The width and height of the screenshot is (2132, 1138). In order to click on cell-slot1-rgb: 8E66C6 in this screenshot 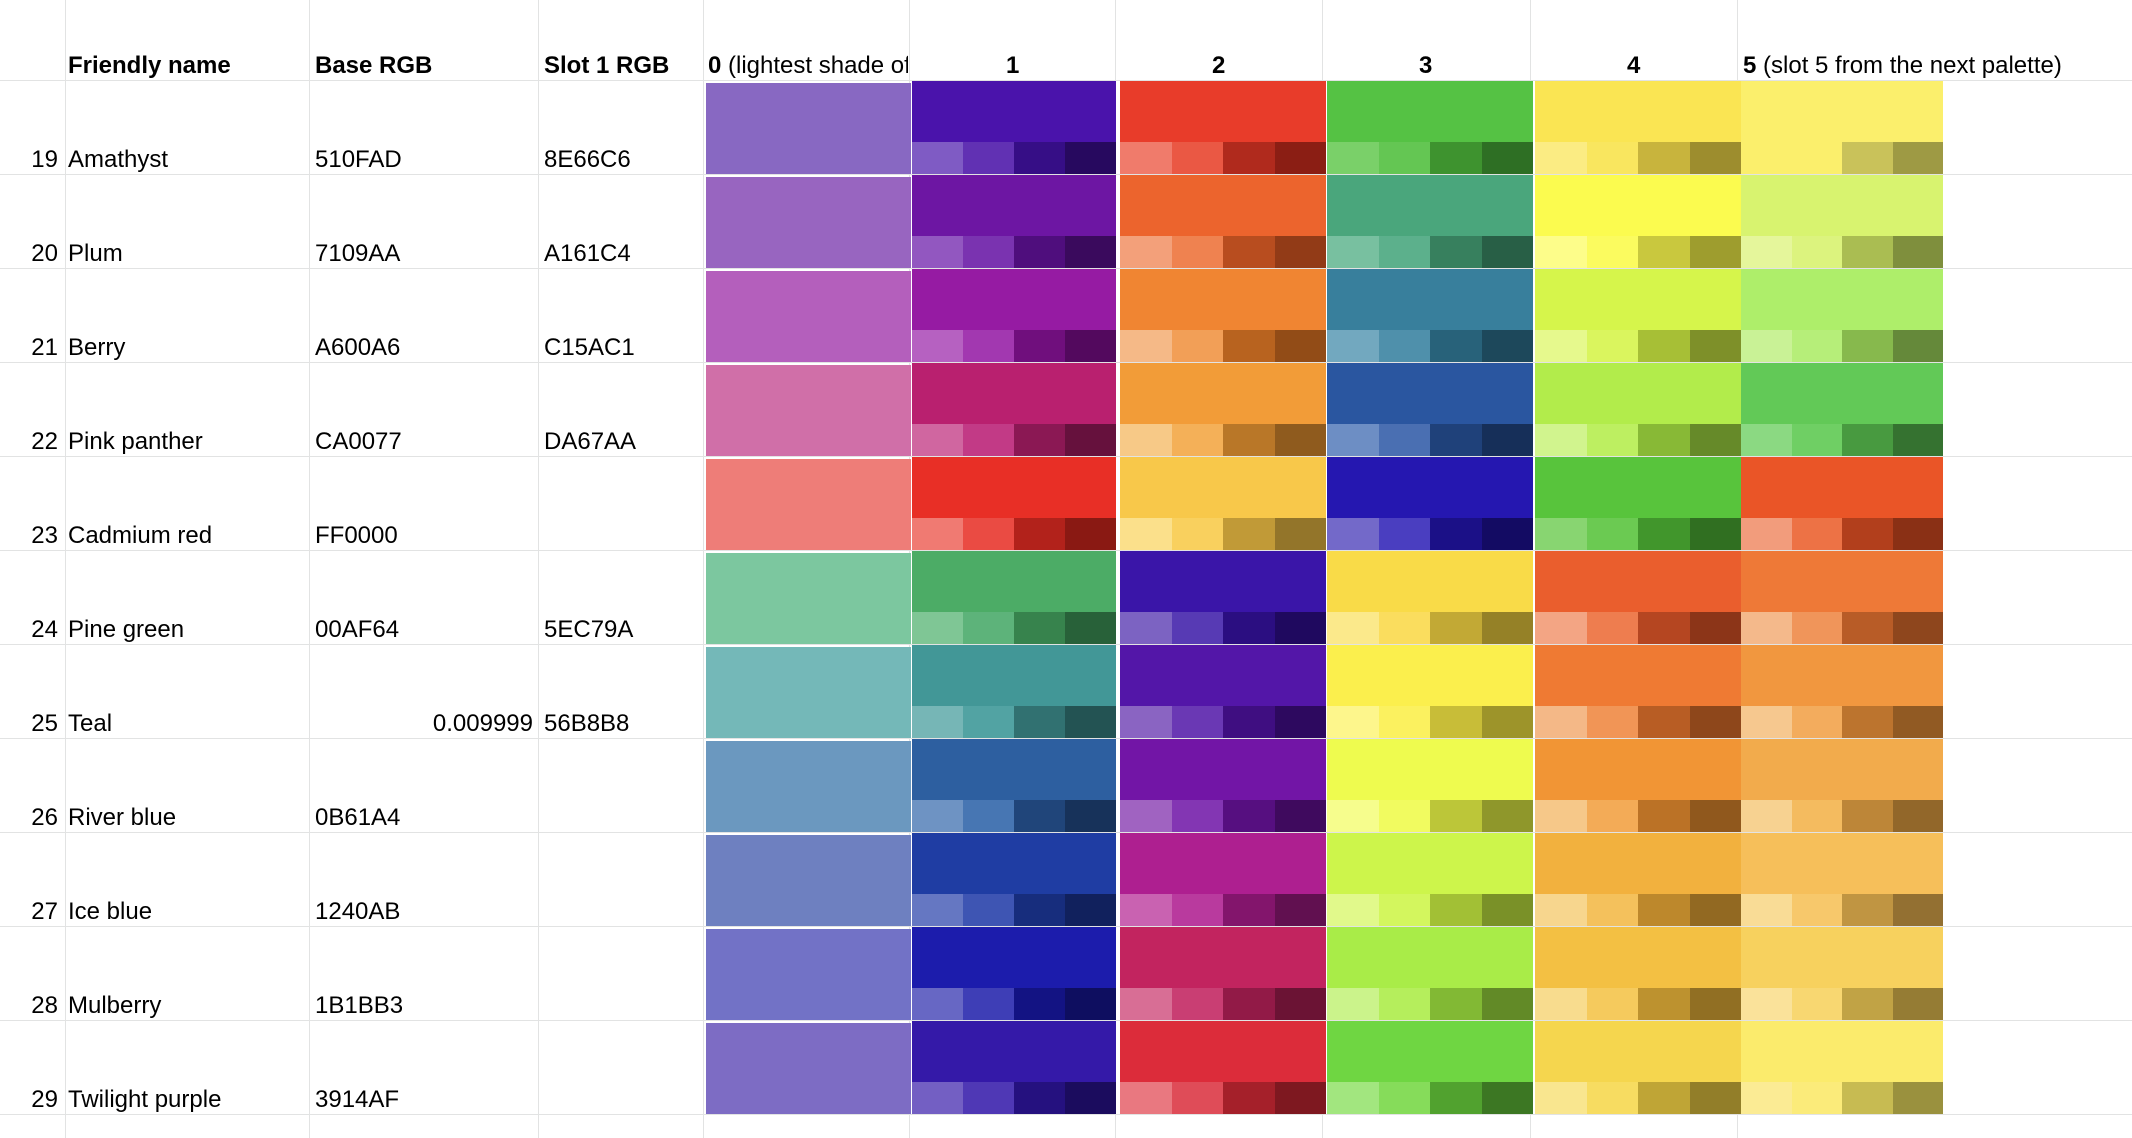, I will do `click(587, 159)`.